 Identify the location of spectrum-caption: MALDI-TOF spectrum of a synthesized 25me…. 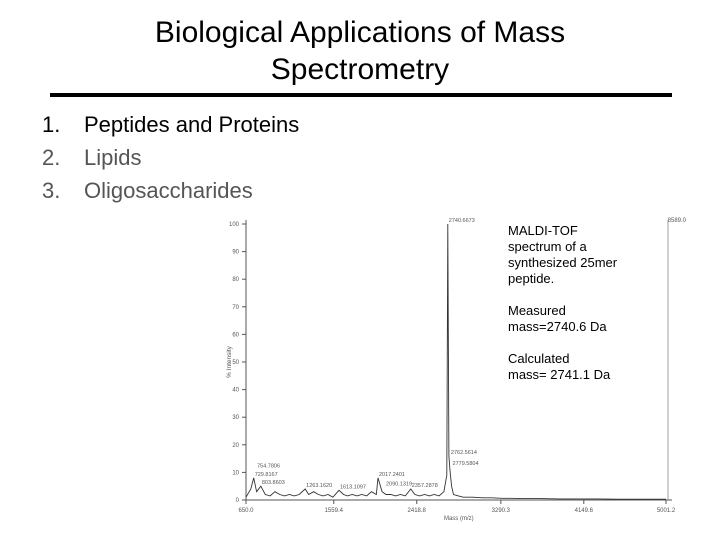
(588, 311).